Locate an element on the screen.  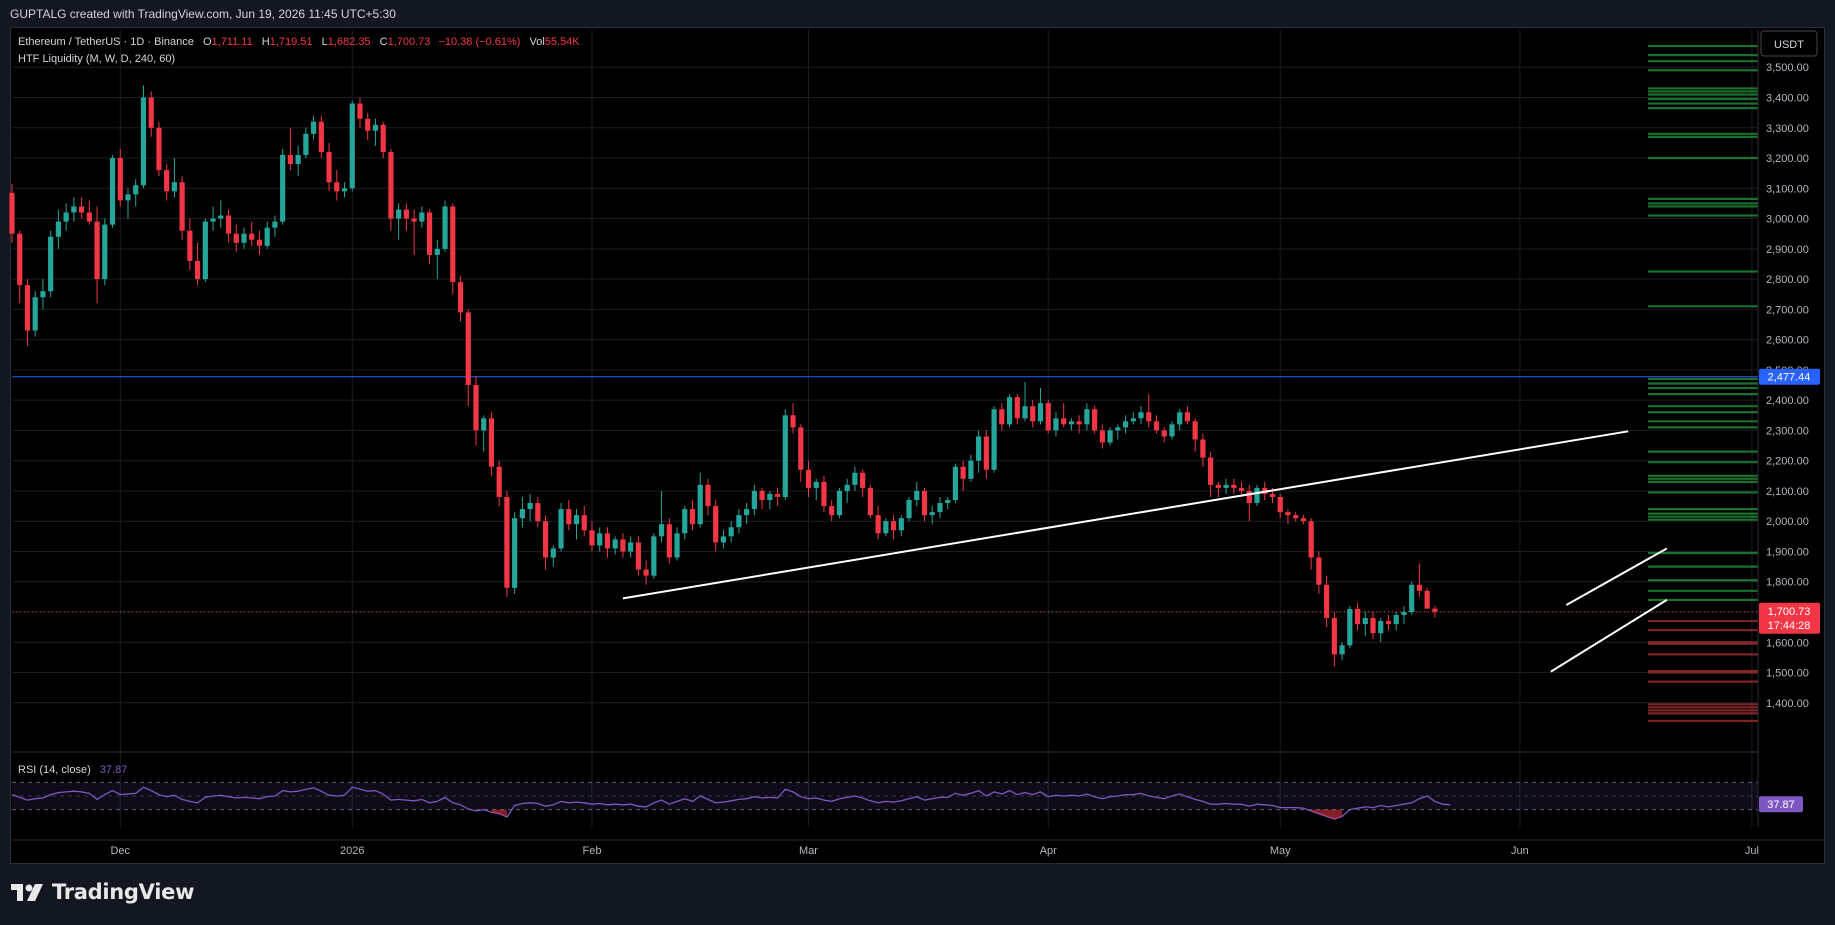
tradingview-logo: TradingView is located at coordinates (102, 892).